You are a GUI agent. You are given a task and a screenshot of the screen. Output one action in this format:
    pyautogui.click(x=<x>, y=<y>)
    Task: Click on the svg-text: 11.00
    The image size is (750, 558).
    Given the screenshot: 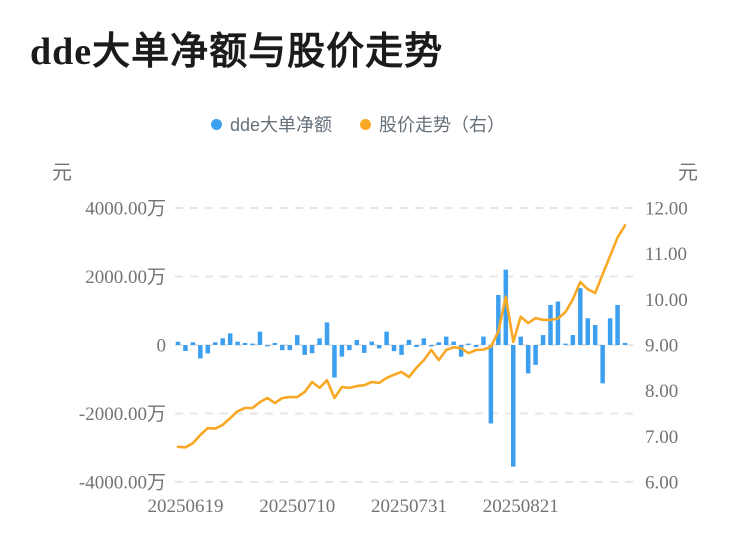 What is the action you would take?
    pyautogui.click(x=666, y=254)
    